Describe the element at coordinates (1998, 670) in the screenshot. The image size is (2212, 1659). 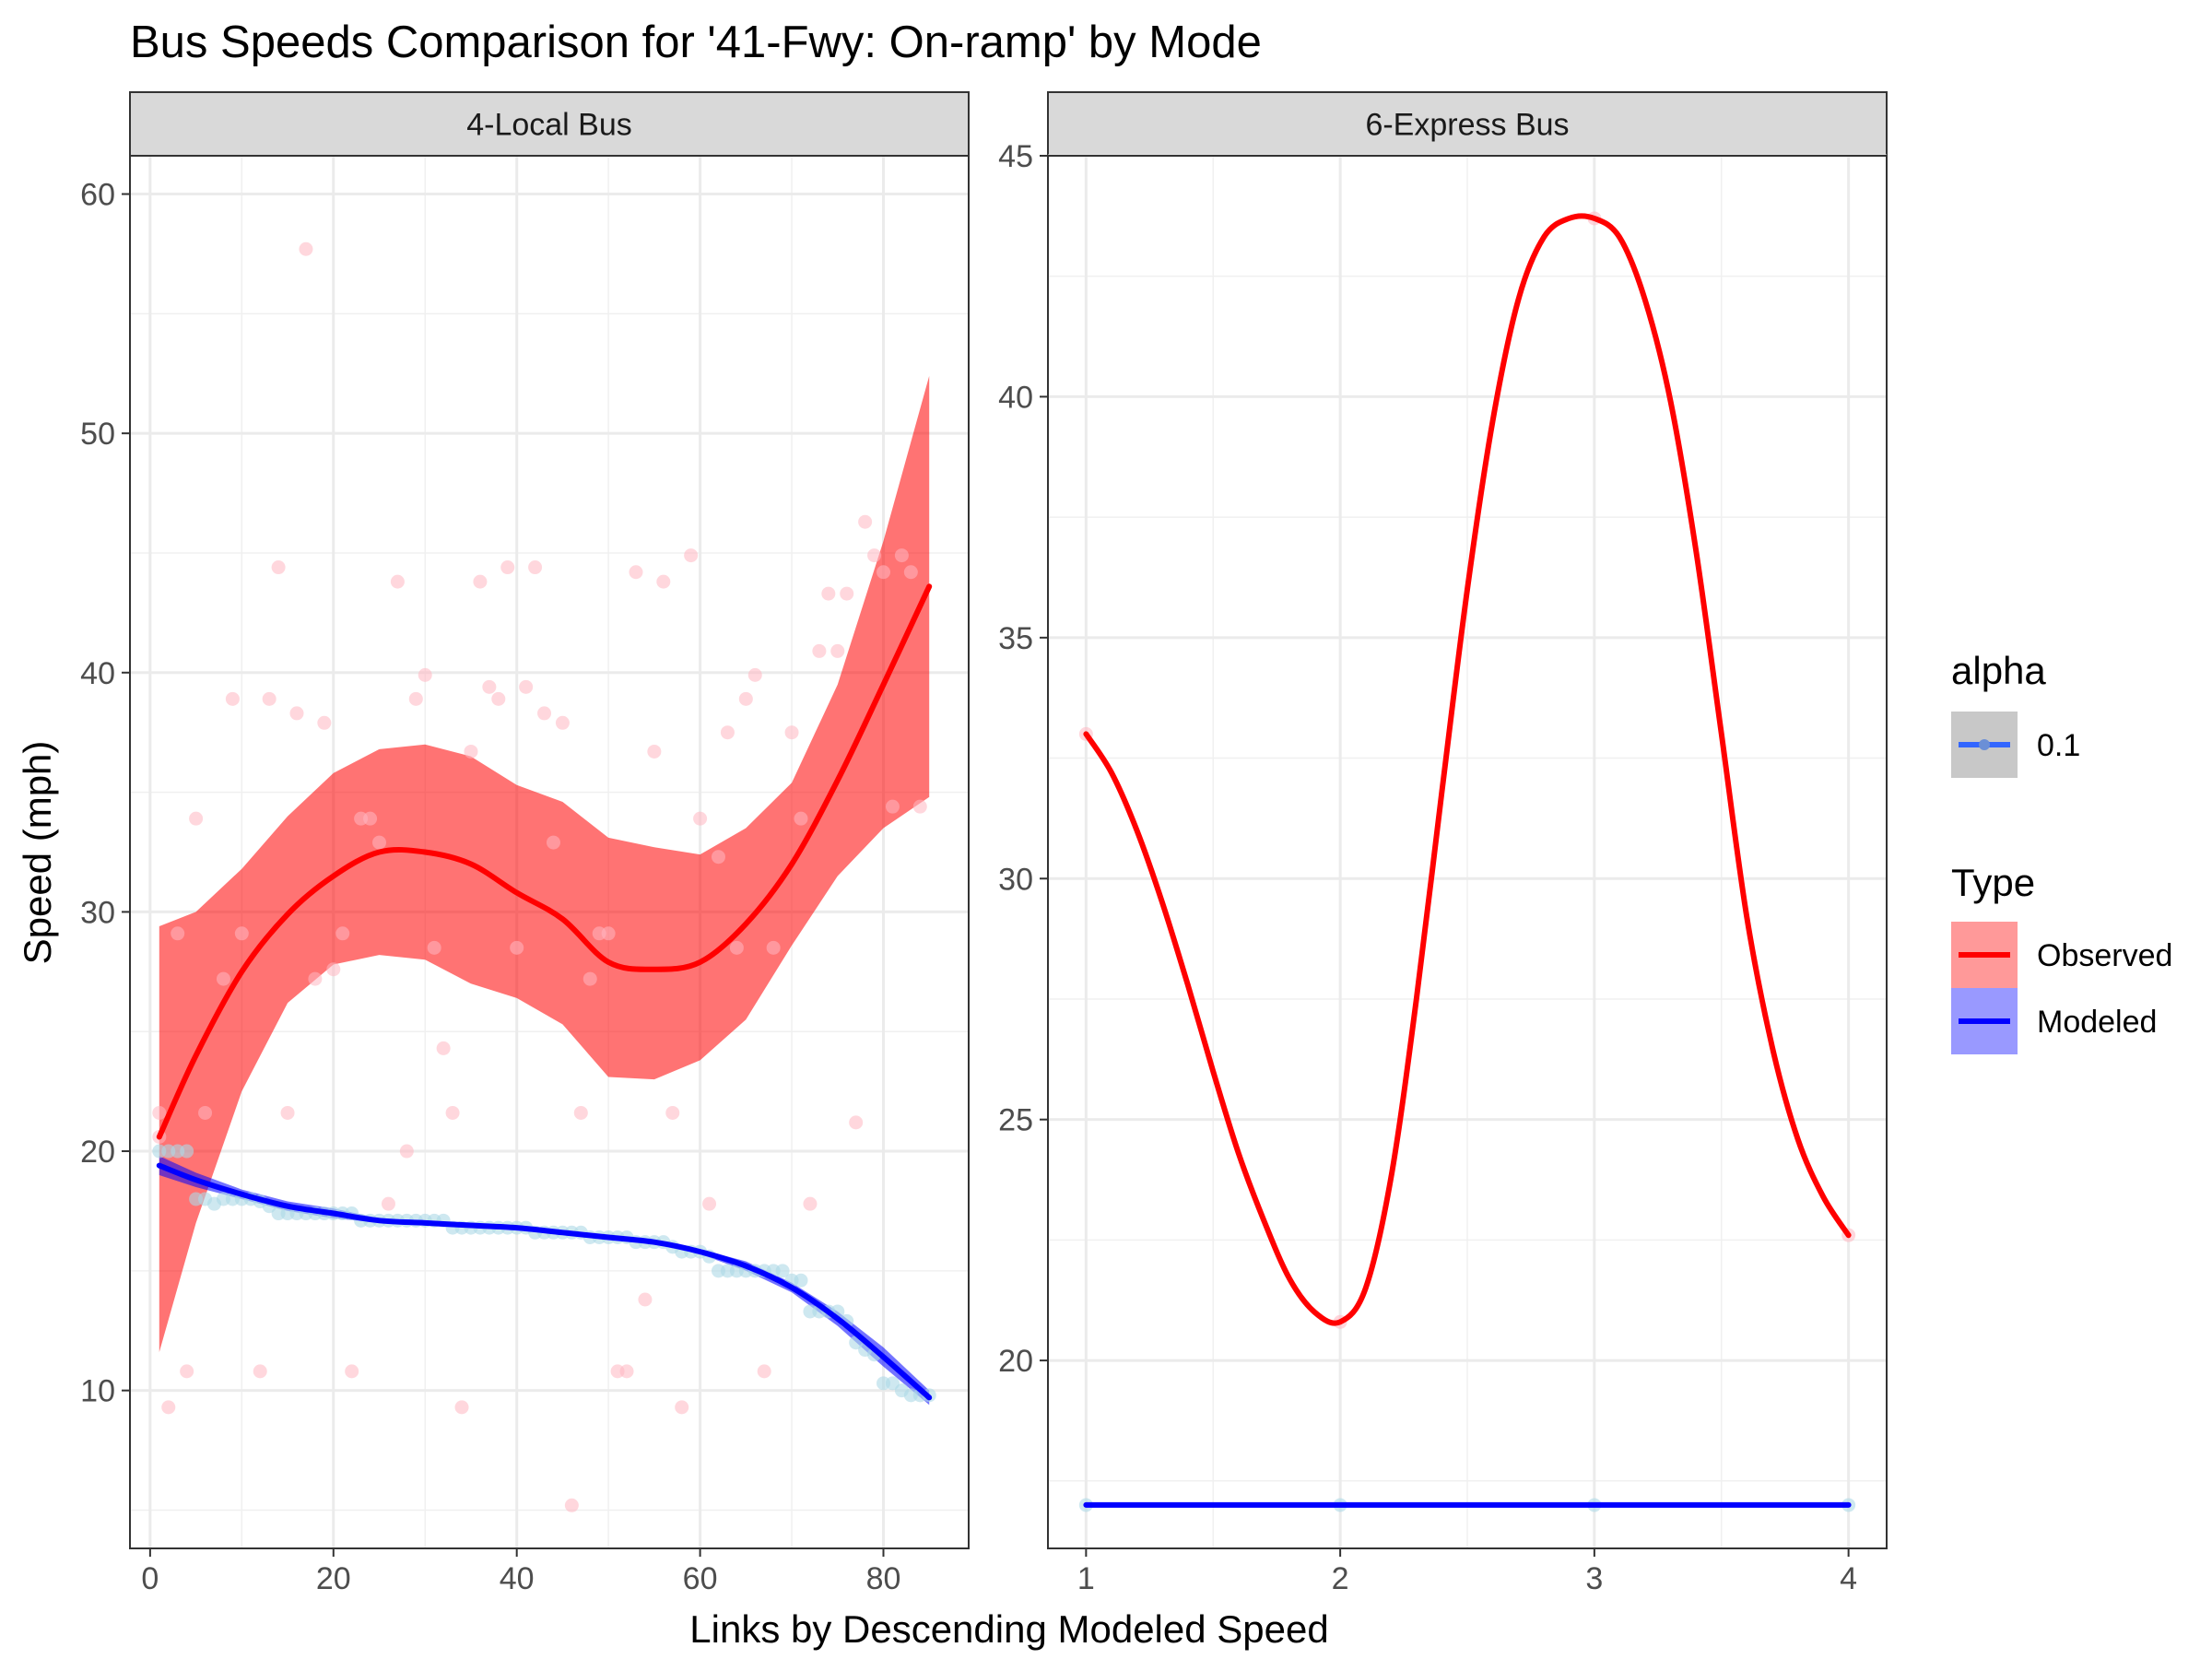
I see `legend-title-alpha: alpha` at that location.